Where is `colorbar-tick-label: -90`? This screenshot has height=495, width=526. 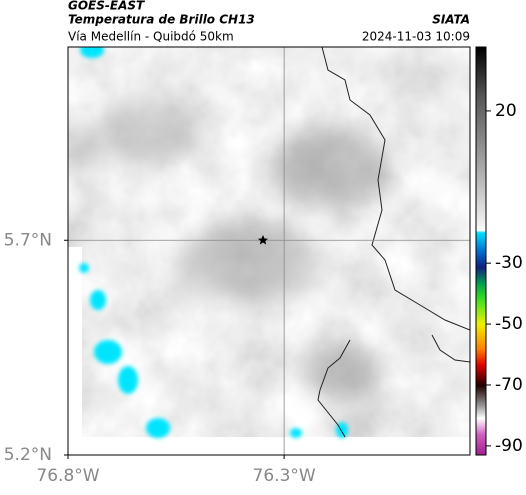 colorbar-tick-label: -90 is located at coordinates (509, 446).